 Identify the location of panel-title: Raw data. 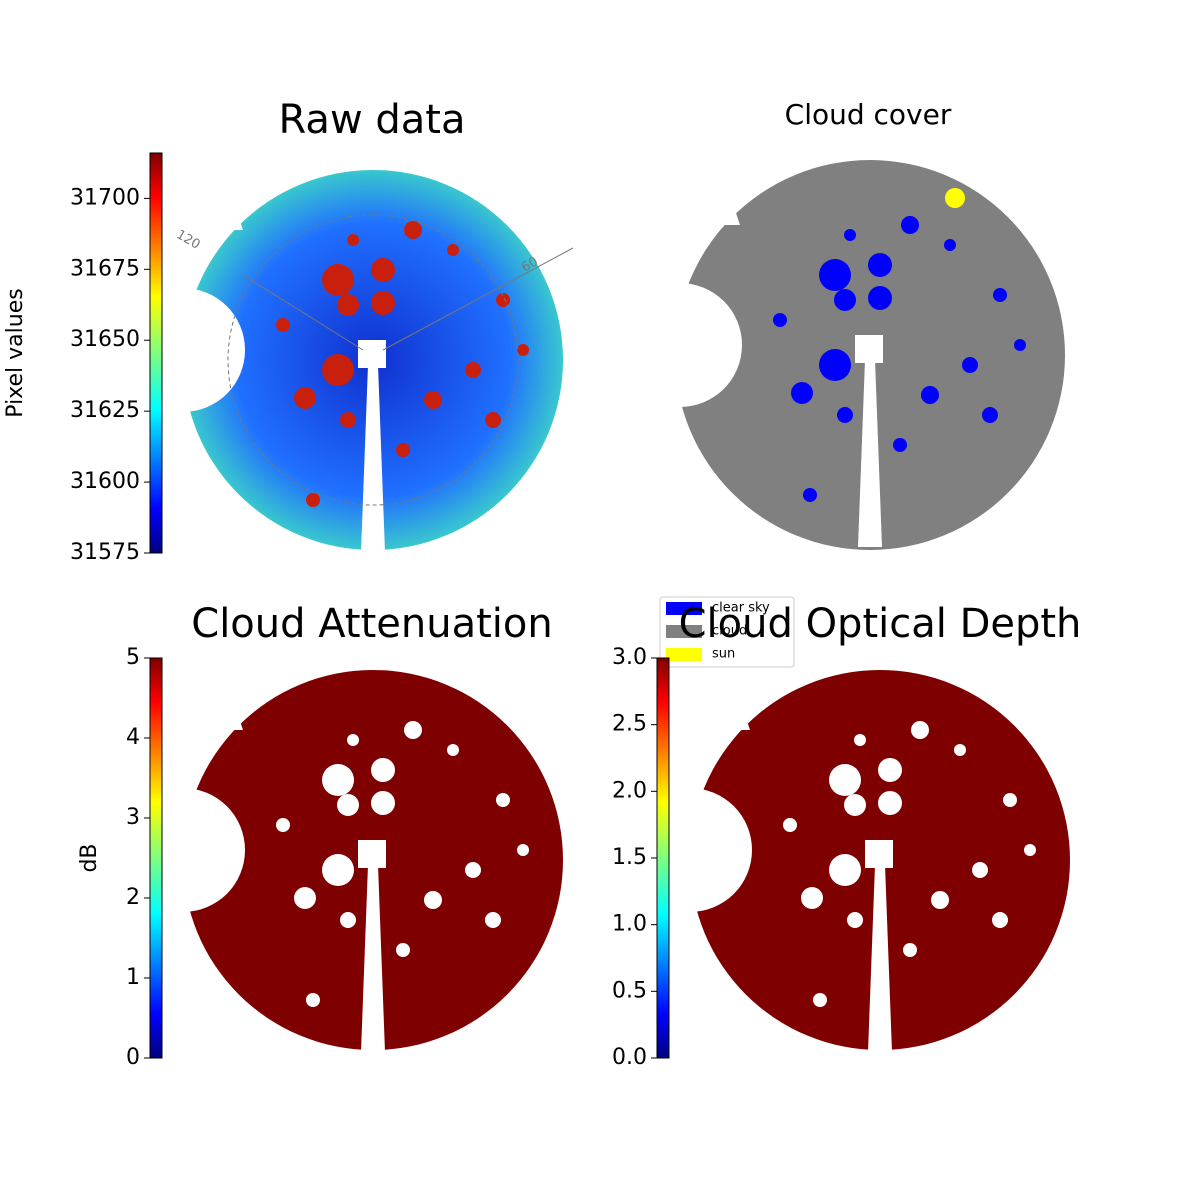
(372, 120).